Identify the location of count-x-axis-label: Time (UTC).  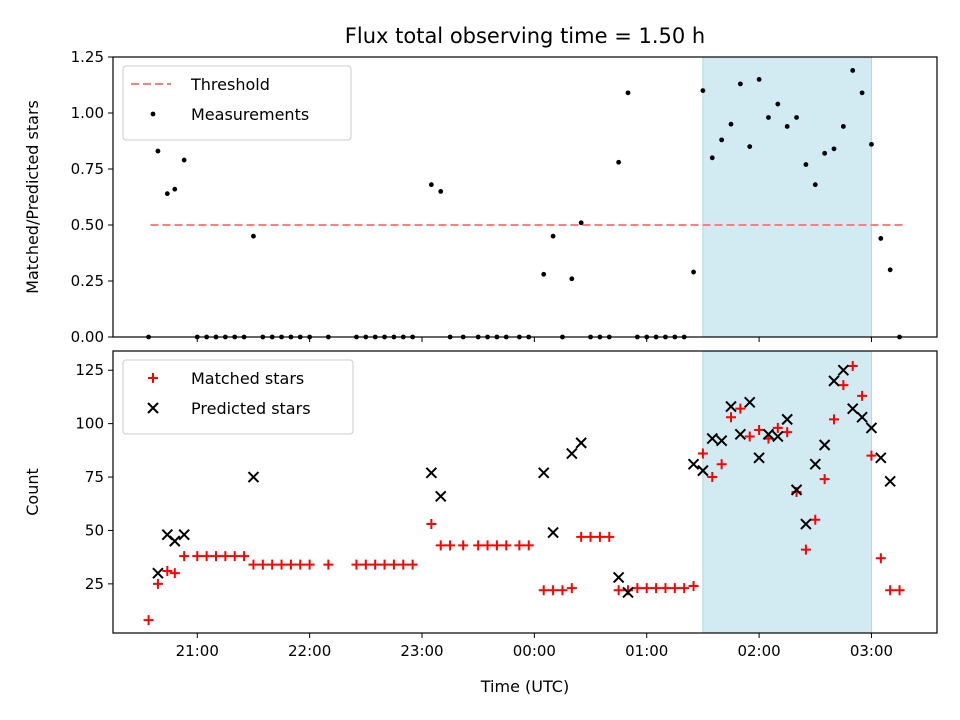
(524, 686).